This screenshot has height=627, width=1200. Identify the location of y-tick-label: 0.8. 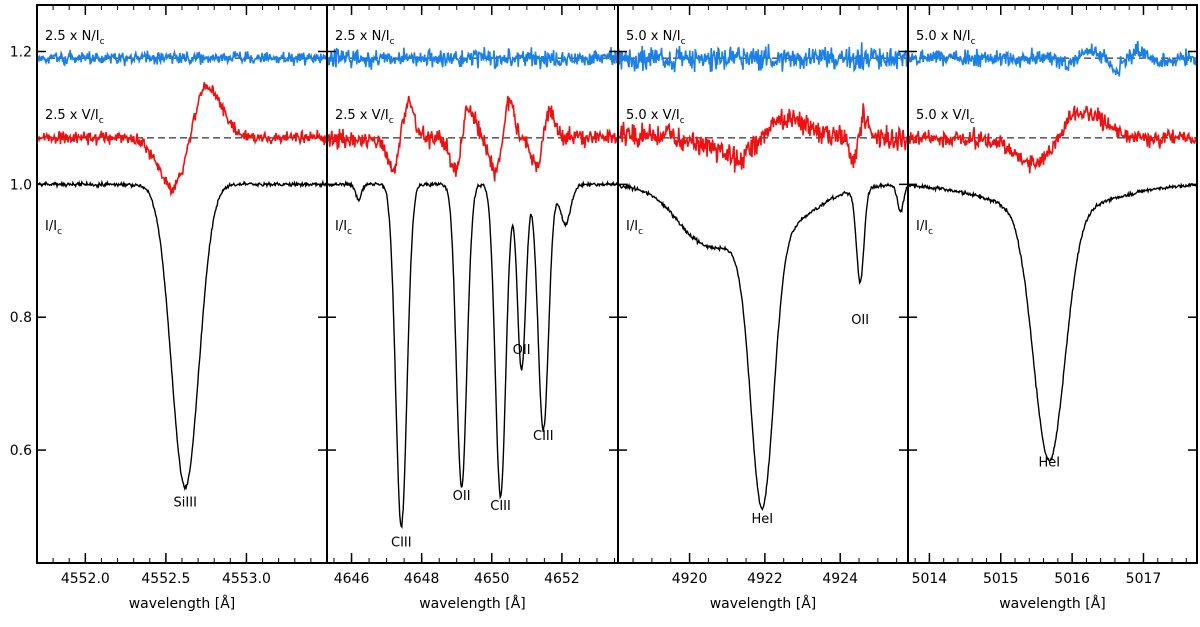
(21, 318).